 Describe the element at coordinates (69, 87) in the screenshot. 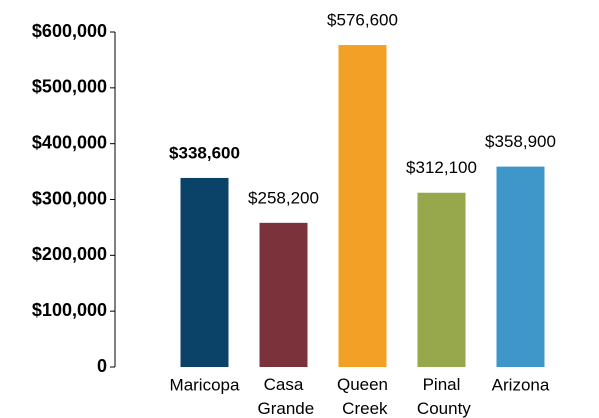

I see `y-tick-label: $500,000` at that location.